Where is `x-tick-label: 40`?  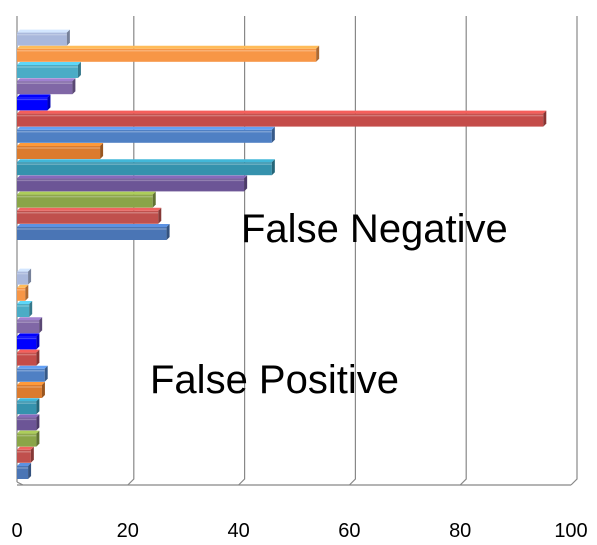 x-tick-label: 40 is located at coordinates (238, 531).